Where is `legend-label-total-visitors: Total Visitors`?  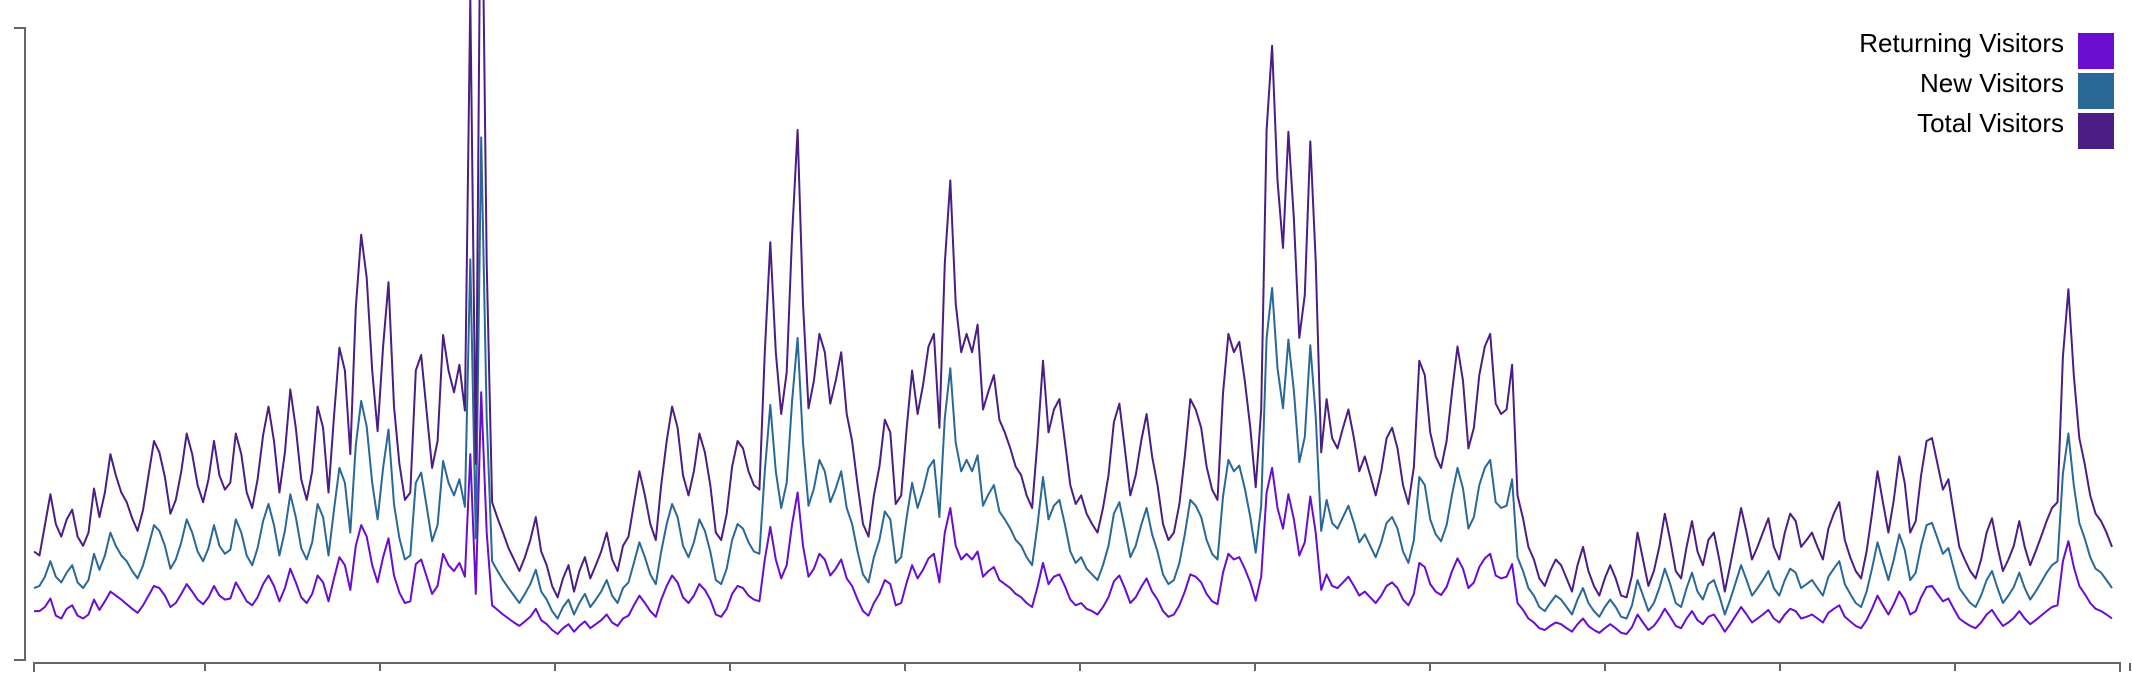 legend-label-total-visitors: Total Visitors is located at coordinates (1990, 123).